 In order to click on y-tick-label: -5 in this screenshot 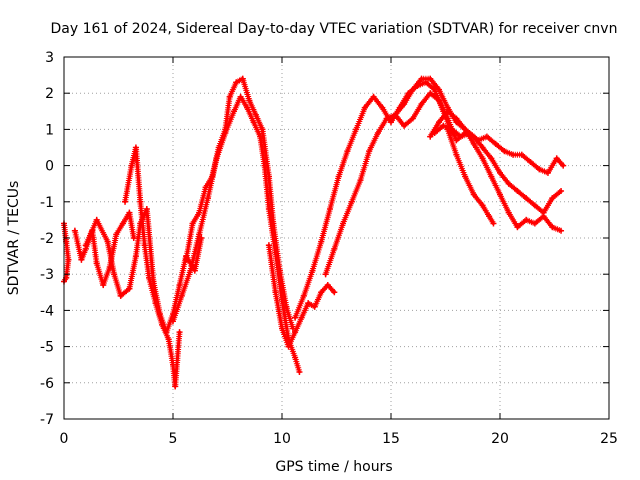, I will do `click(47, 348)`.